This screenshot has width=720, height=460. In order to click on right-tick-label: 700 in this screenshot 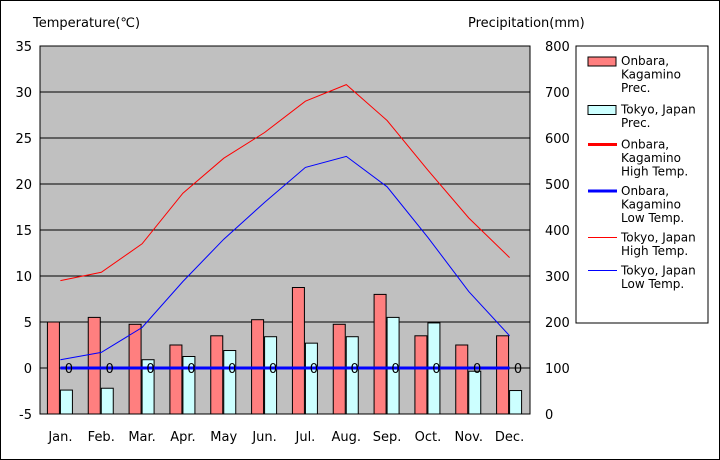, I will do `click(557, 93)`.